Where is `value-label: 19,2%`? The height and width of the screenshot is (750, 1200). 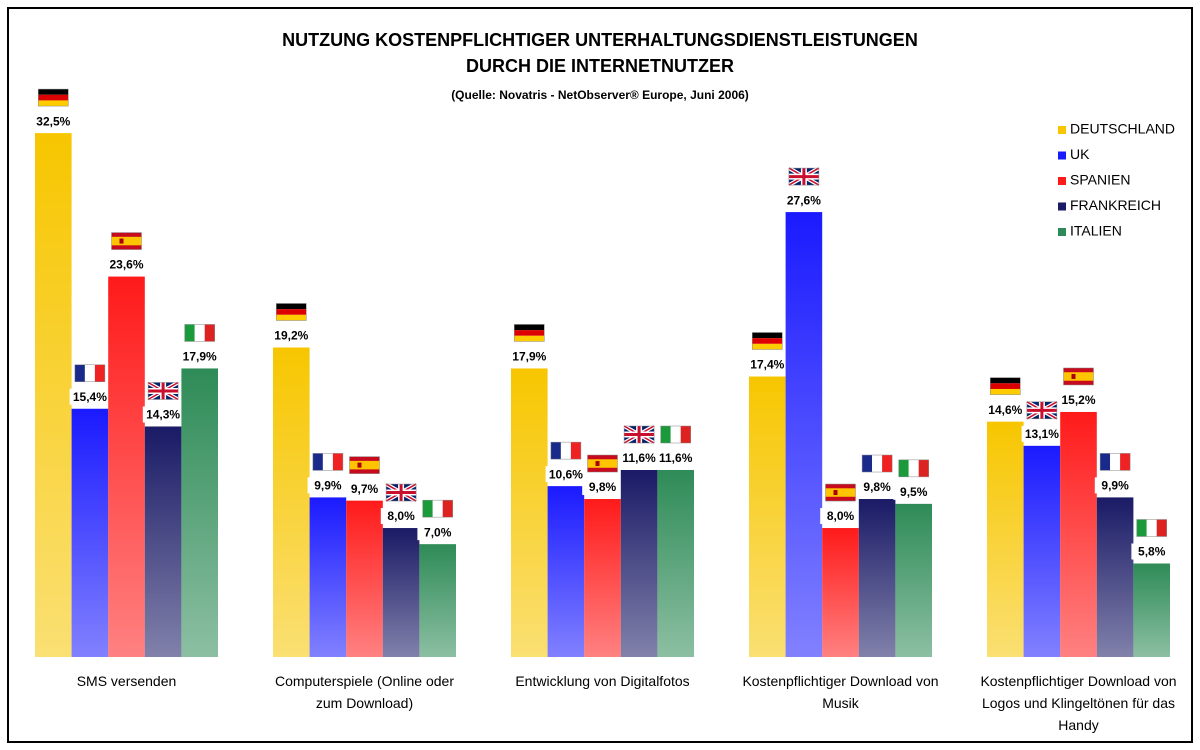
value-label: 19,2% is located at coordinates (291, 336).